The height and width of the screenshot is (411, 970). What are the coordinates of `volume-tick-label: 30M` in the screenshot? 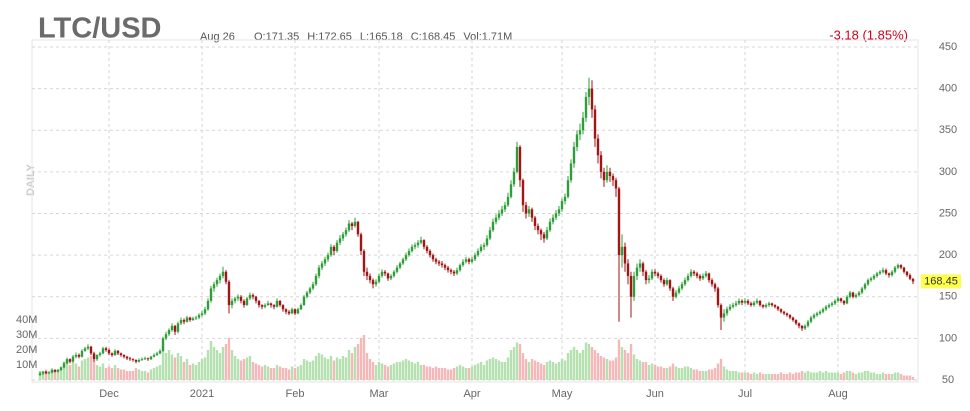 It's located at (26, 335).